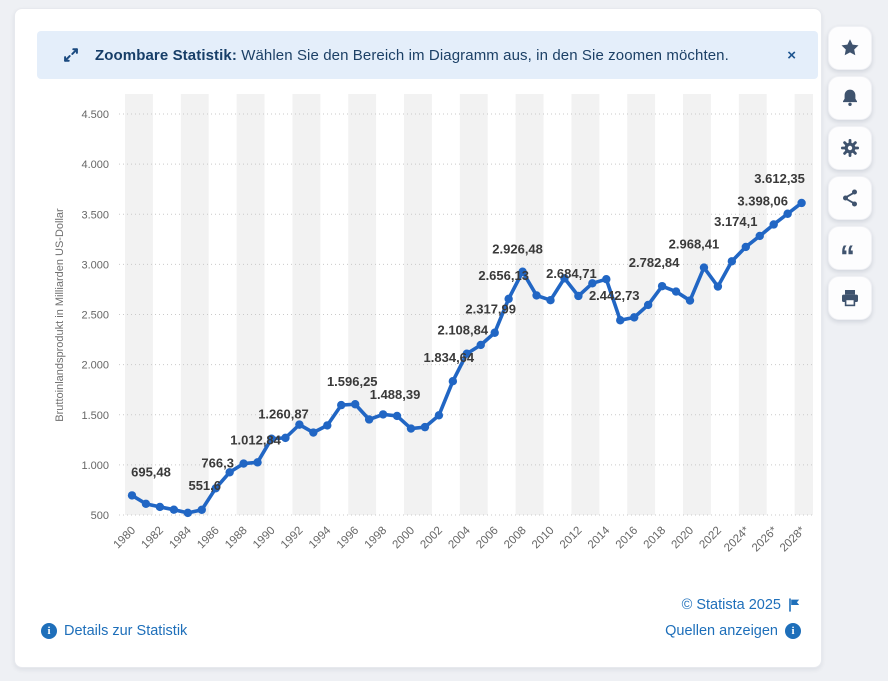 The image size is (888, 681). I want to click on gear-icon, so click(850, 148).